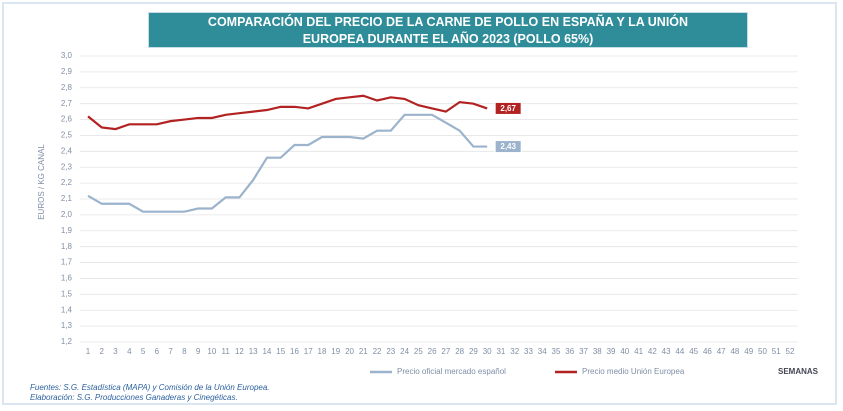 The width and height of the screenshot is (843, 411). Describe the element at coordinates (748, 351) in the screenshot. I see `x-tick-label: 49` at that location.